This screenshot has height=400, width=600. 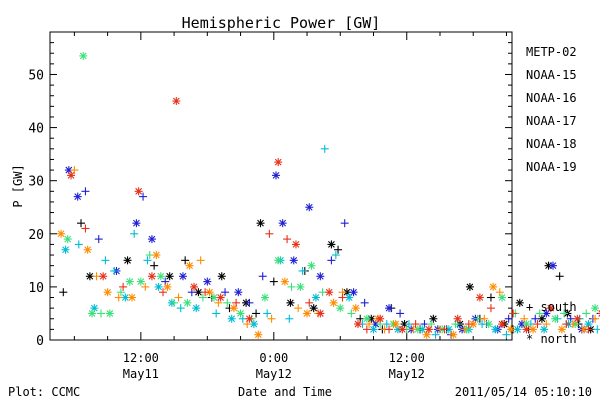 I want to click on y-tick-label: 50, so click(x=36, y=75).